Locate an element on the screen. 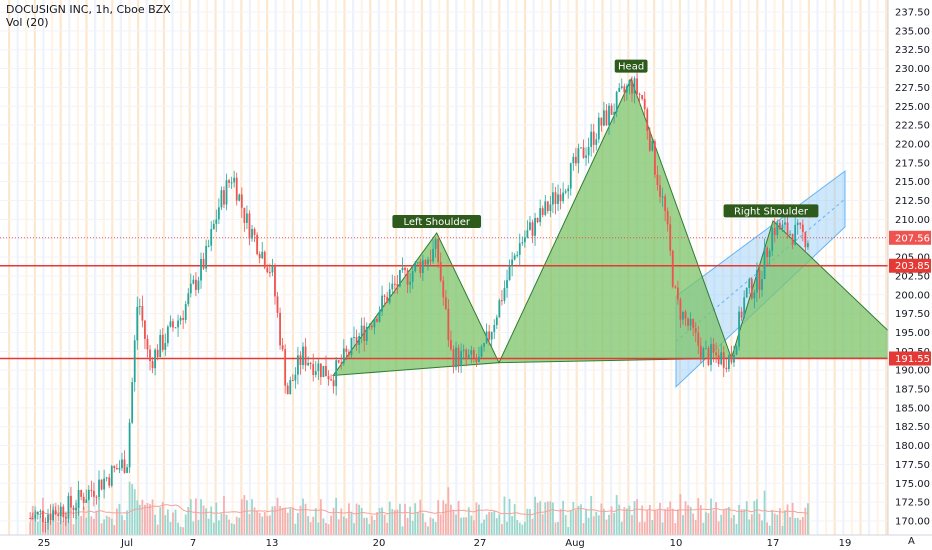  x-tick-label: 27 is located at coordinates (480, 543).